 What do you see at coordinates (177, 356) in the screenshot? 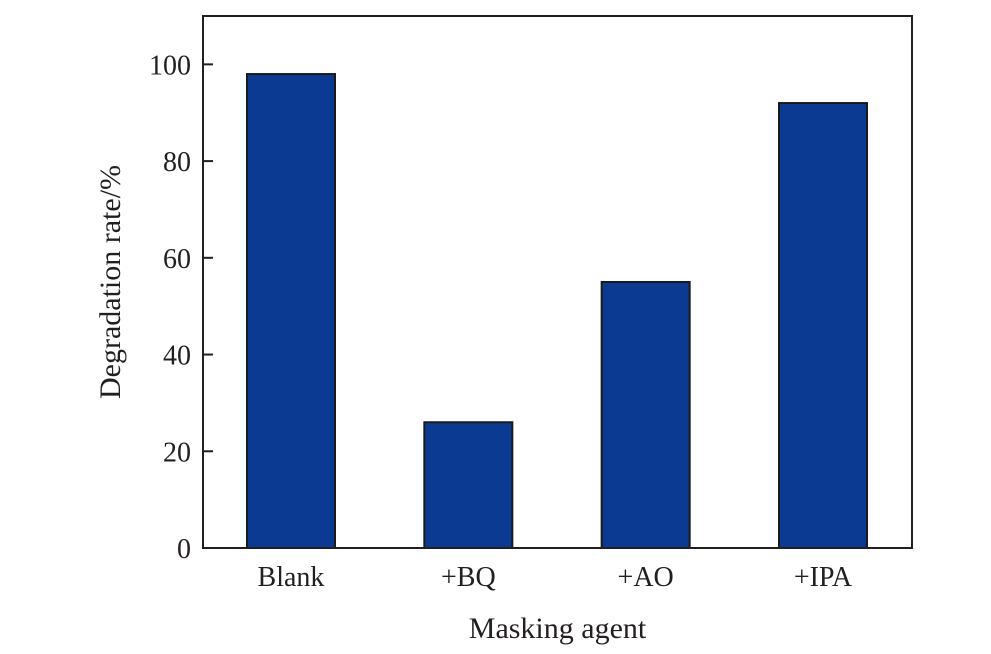
I see `y-tick-label: 40` at bounding box center [177, 356].